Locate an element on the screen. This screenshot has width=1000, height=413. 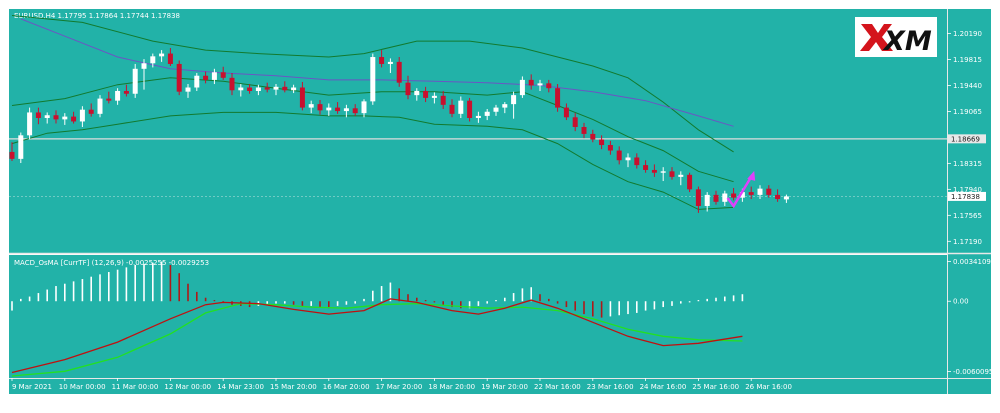
time-tick-label: 14 Mar 23:00 is located at coordinates (240, 387).